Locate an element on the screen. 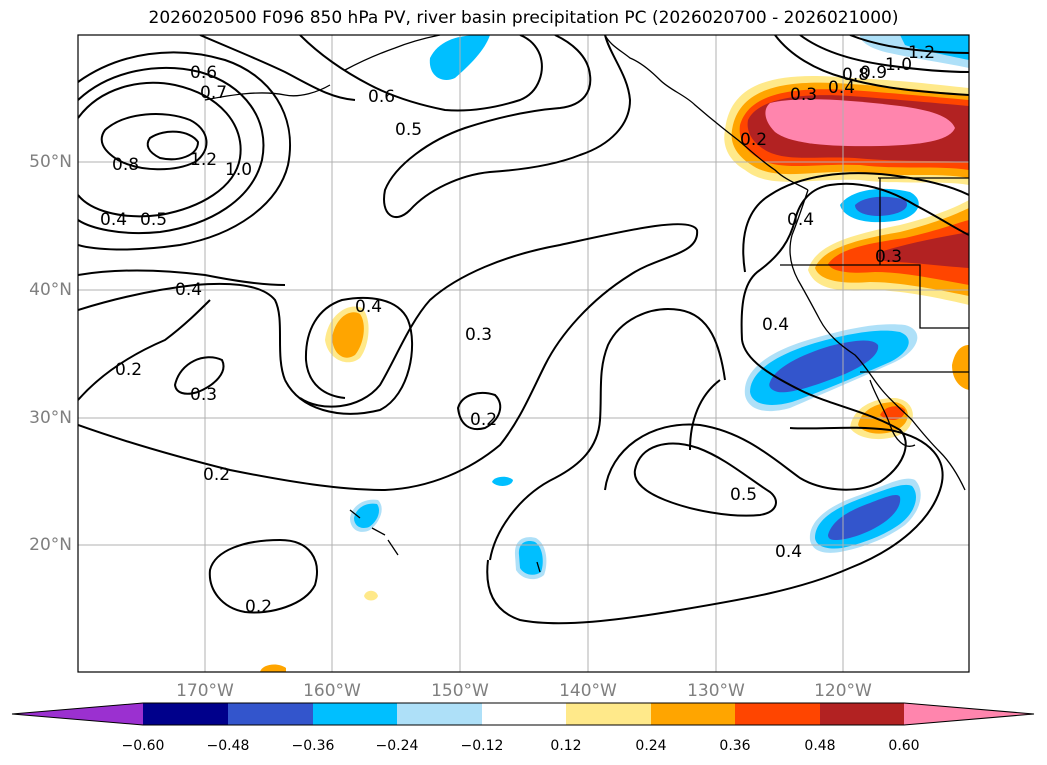  colorbar-upper-extension is located at coordinates (969, 714).